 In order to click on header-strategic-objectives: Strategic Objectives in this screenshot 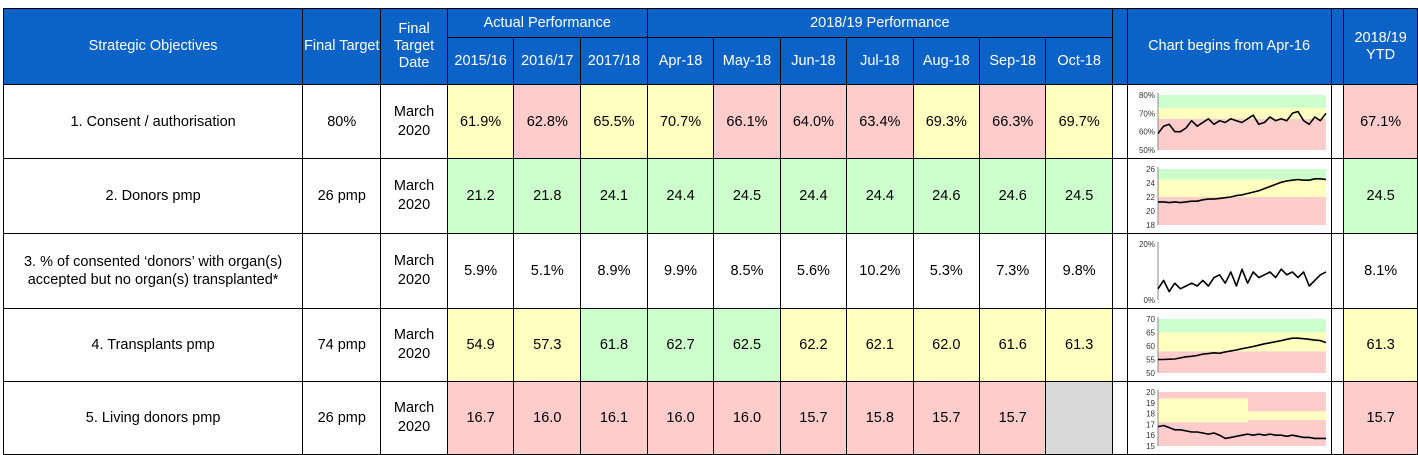, I will do `click(153, 46)`.